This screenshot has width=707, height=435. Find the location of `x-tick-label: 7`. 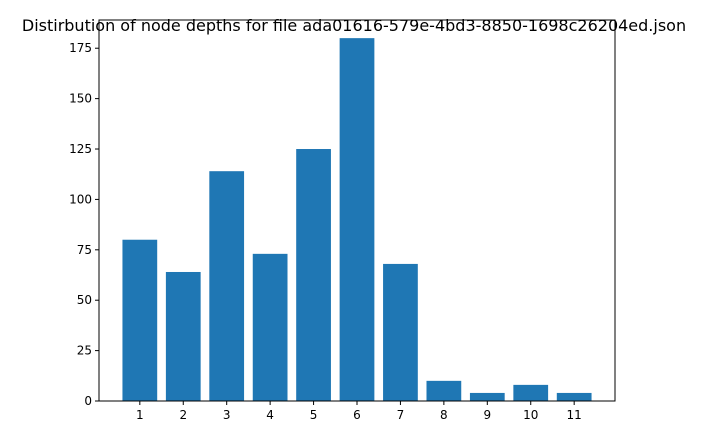

x-tick-label: 7 is located at coordinates (401, 415).